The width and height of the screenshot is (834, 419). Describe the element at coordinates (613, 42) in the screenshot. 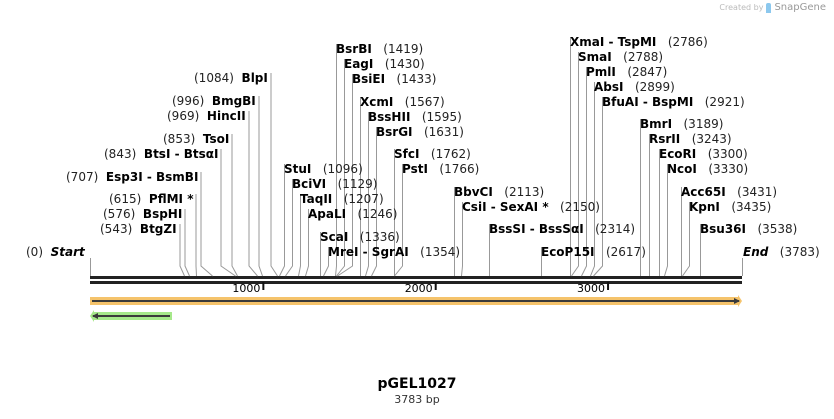

I see `site-name: XmaI - TspMI` at that location.